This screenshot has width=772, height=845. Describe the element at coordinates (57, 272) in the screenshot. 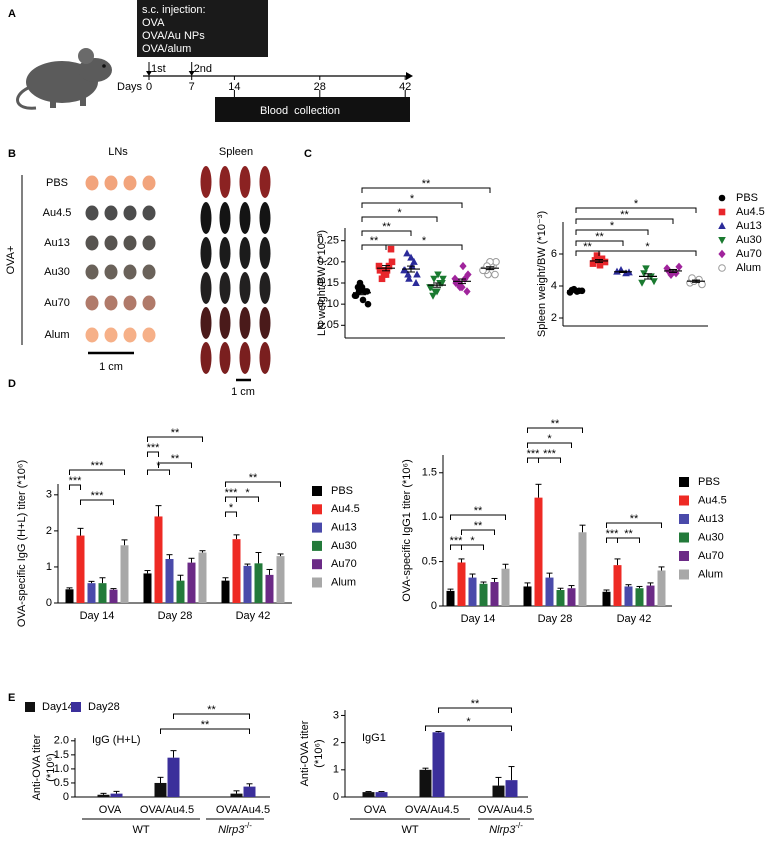

I see `row-label: Au30` at that location.